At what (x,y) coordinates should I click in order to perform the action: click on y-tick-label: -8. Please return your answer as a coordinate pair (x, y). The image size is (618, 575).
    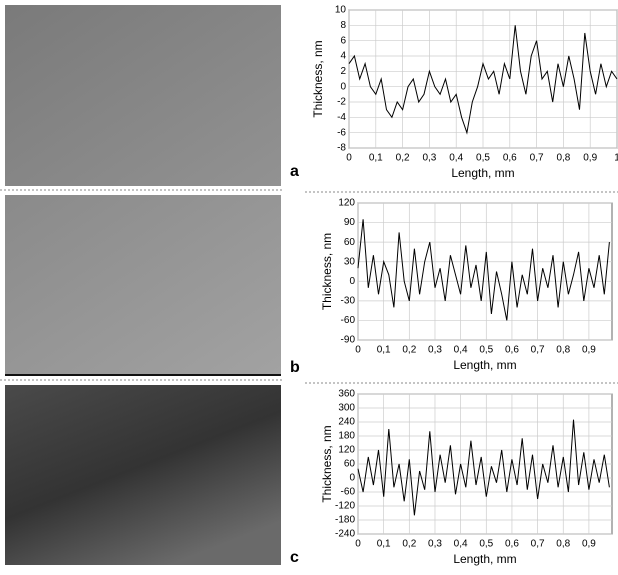
    Looking at the image, I should click on (341, 148).